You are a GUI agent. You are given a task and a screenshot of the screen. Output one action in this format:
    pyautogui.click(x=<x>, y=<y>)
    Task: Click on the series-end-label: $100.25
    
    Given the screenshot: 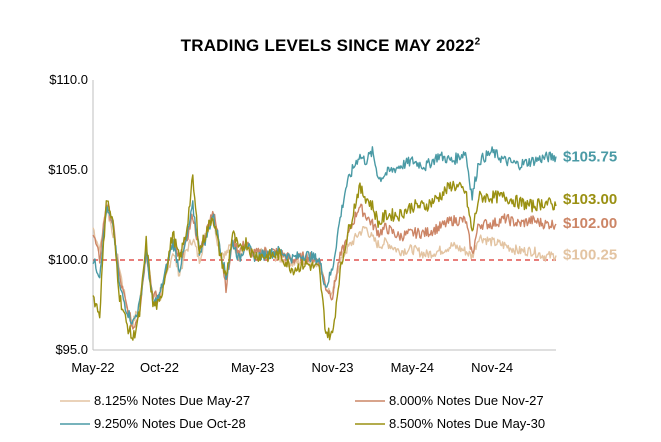 What is the action you would take?
    pyautogui.click(x=590, y=255)
    